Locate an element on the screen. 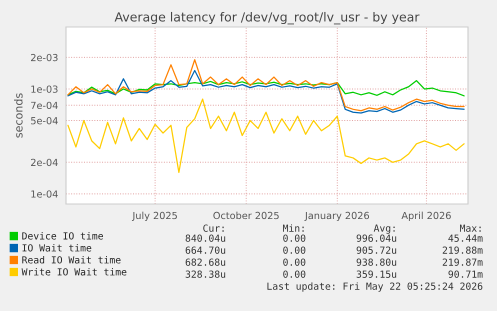 The width and height of the screenshot is (497, 311). y-tick-label: 1e-04 is located at coordinates (44, 194).